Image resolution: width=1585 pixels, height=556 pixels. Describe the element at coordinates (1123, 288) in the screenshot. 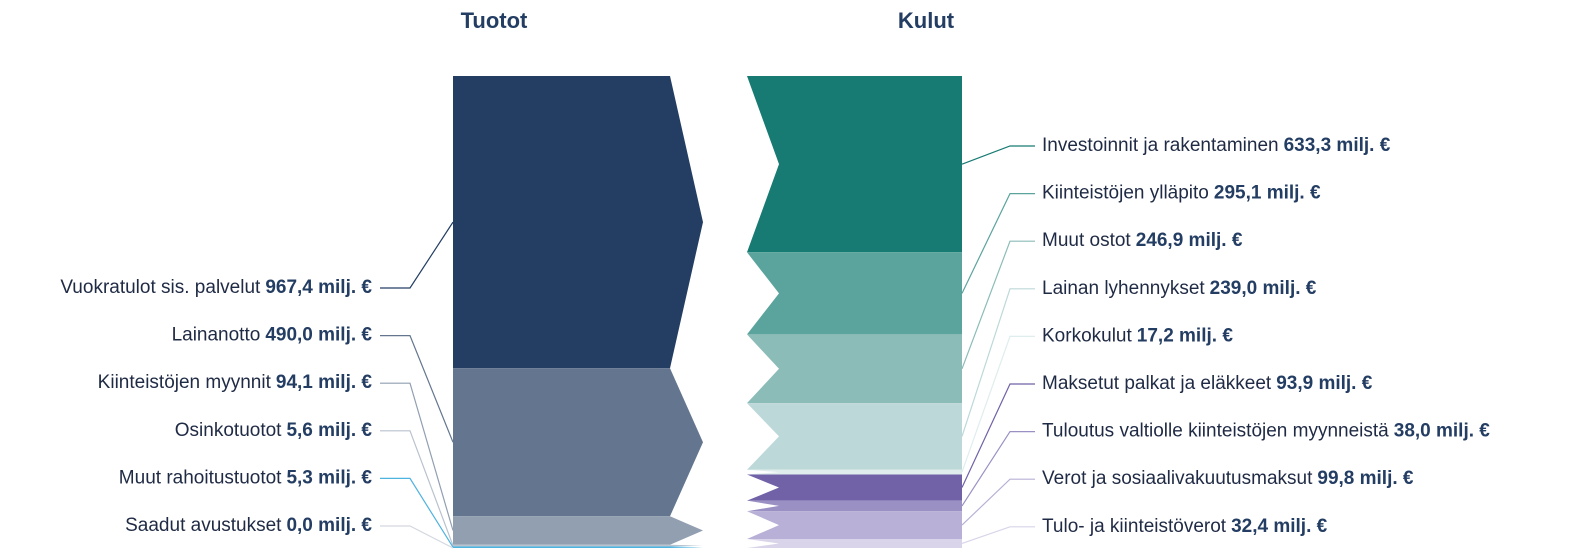

I see `category-name: Lainan lyhennykset` at that location.